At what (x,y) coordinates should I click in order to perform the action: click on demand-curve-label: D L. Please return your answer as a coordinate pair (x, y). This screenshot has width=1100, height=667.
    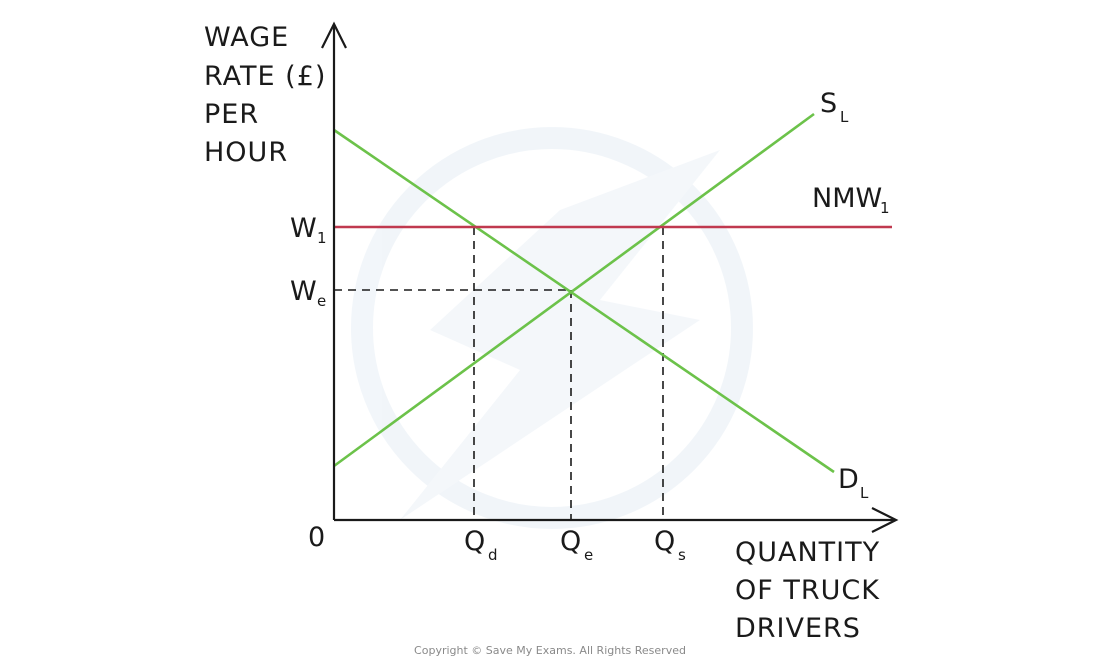
    Looking at the image, I should click on (853, 483).